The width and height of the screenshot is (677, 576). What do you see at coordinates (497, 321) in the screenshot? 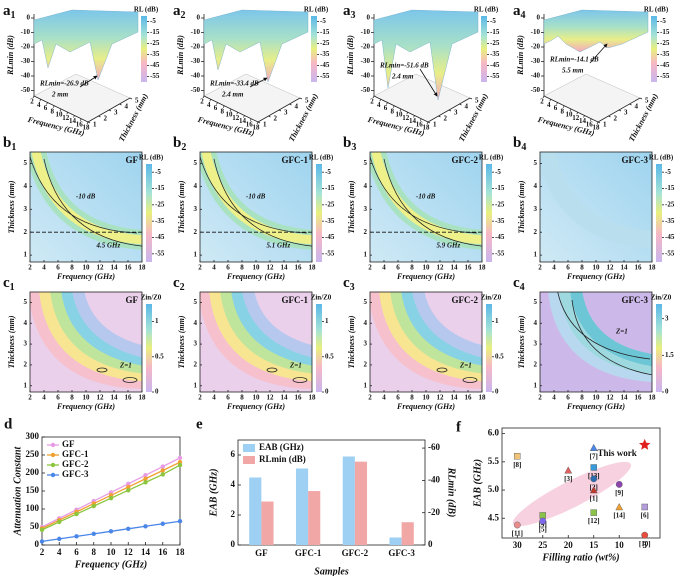
I see `colorbar-tick-label: 1` at bounding box center [497, 321].